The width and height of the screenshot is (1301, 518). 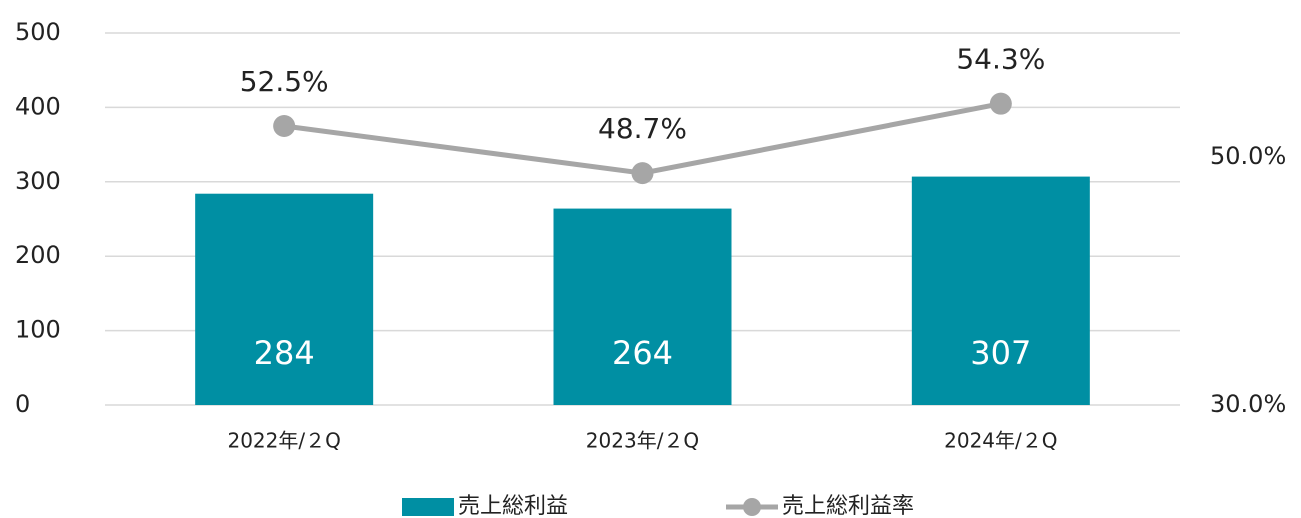 What do you see at coordinates (38, 255) in the screenshot?
I see `y-tick-label: 200` at bounding box center [38, 255].